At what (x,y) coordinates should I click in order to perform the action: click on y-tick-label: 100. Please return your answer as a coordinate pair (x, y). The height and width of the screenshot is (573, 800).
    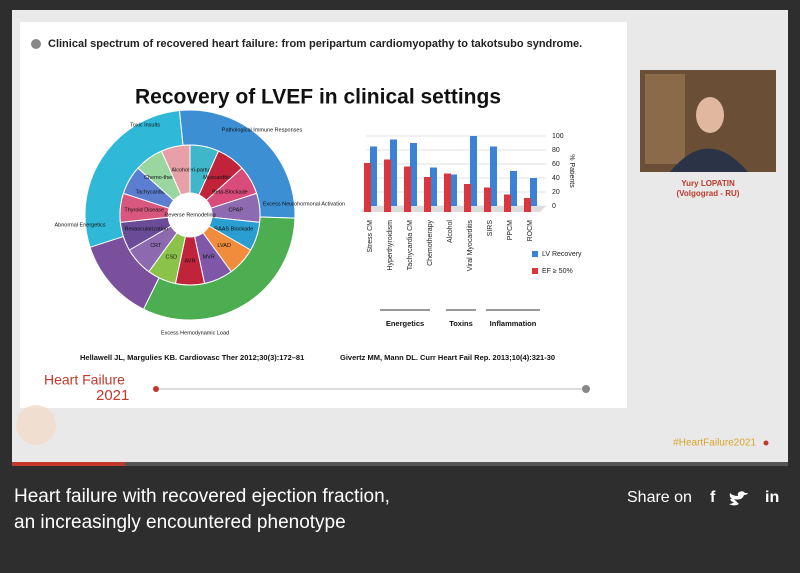
    Looking at the image, I should click on (558, 136).